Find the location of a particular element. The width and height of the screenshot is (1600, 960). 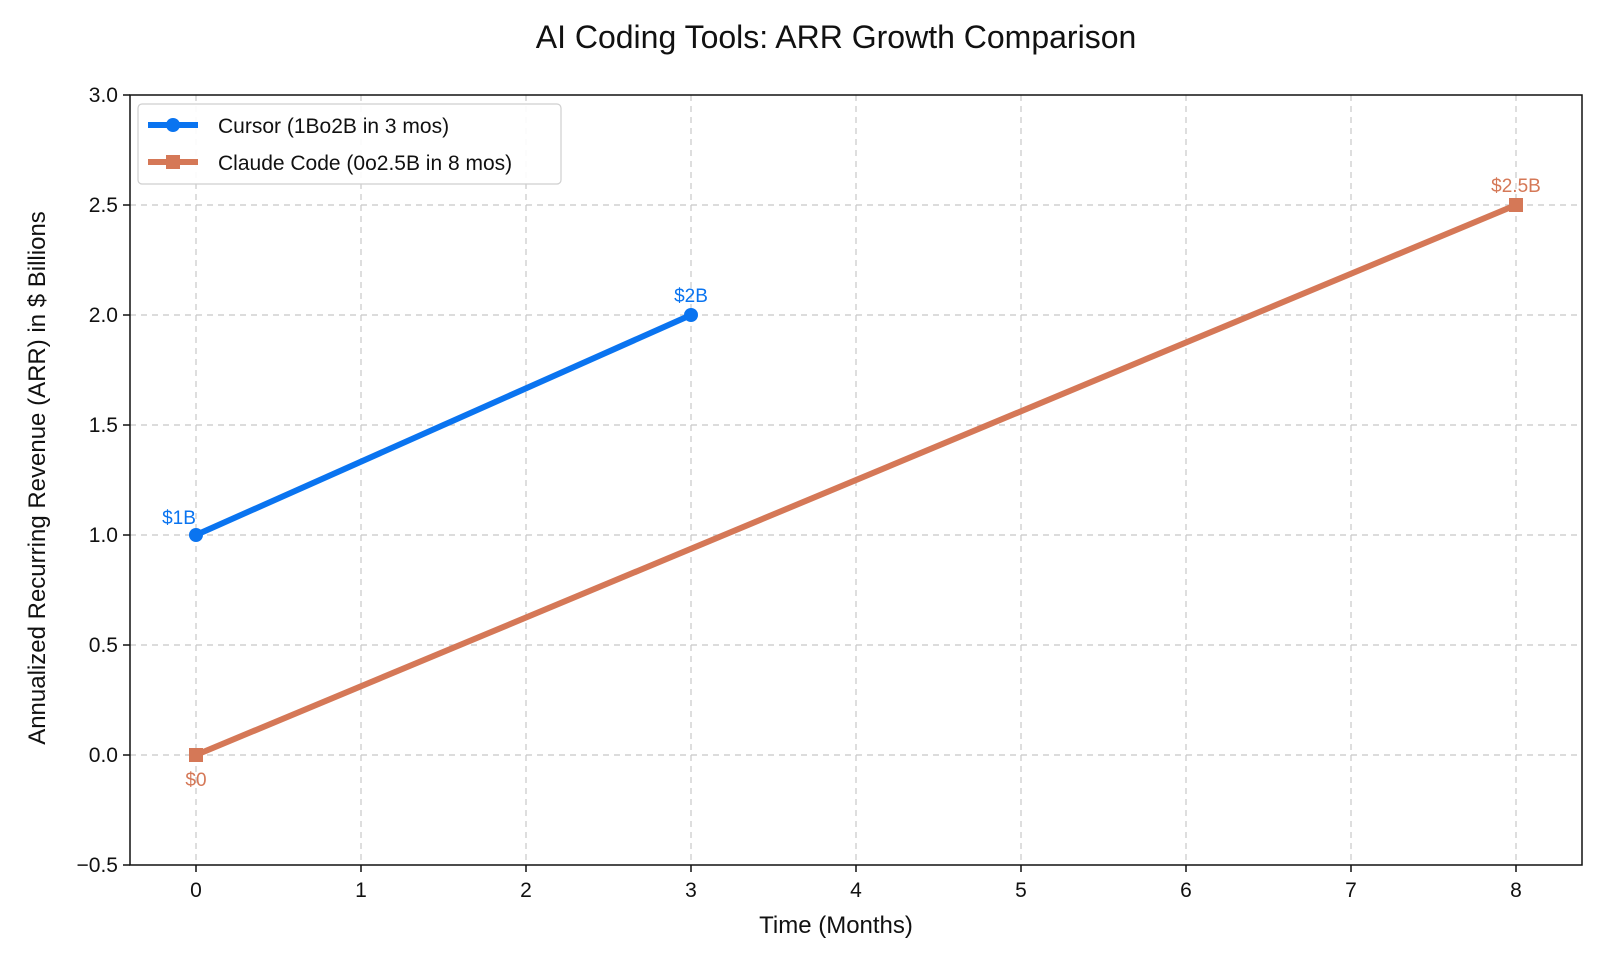

chart-title: AI Coding Tools: ARR Growth Comparison is located at coordinates (836, 37).